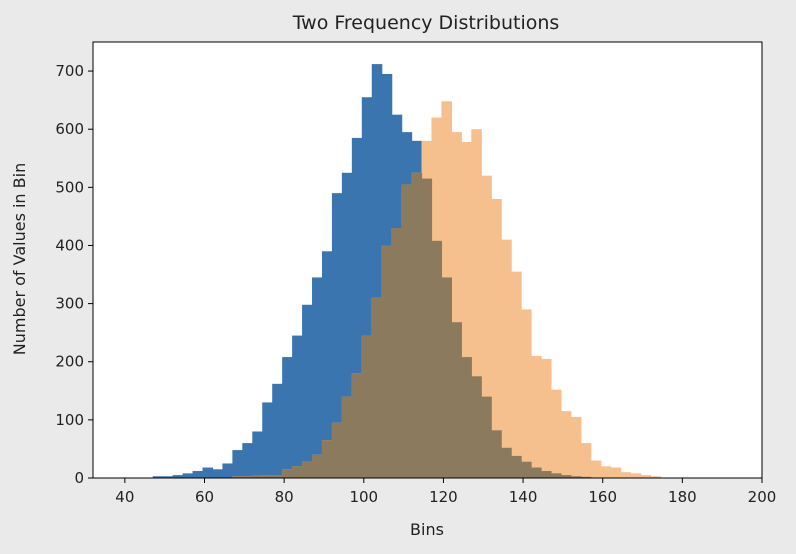 This screenshot has width=796, height=554. I want to click on y-tick-label: 200, so click(69, 362).